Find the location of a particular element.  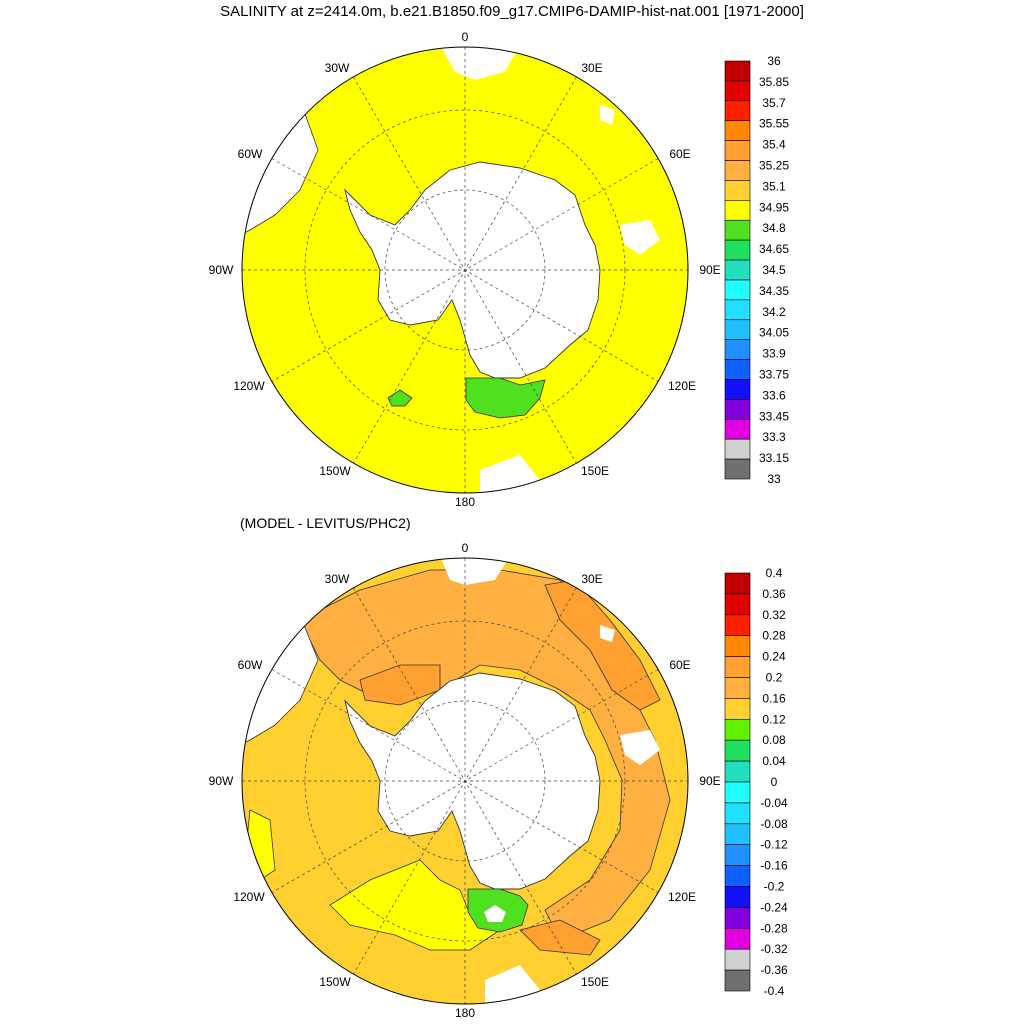

top-lon-label-150e: 150E is located at coordinates (595, 471).